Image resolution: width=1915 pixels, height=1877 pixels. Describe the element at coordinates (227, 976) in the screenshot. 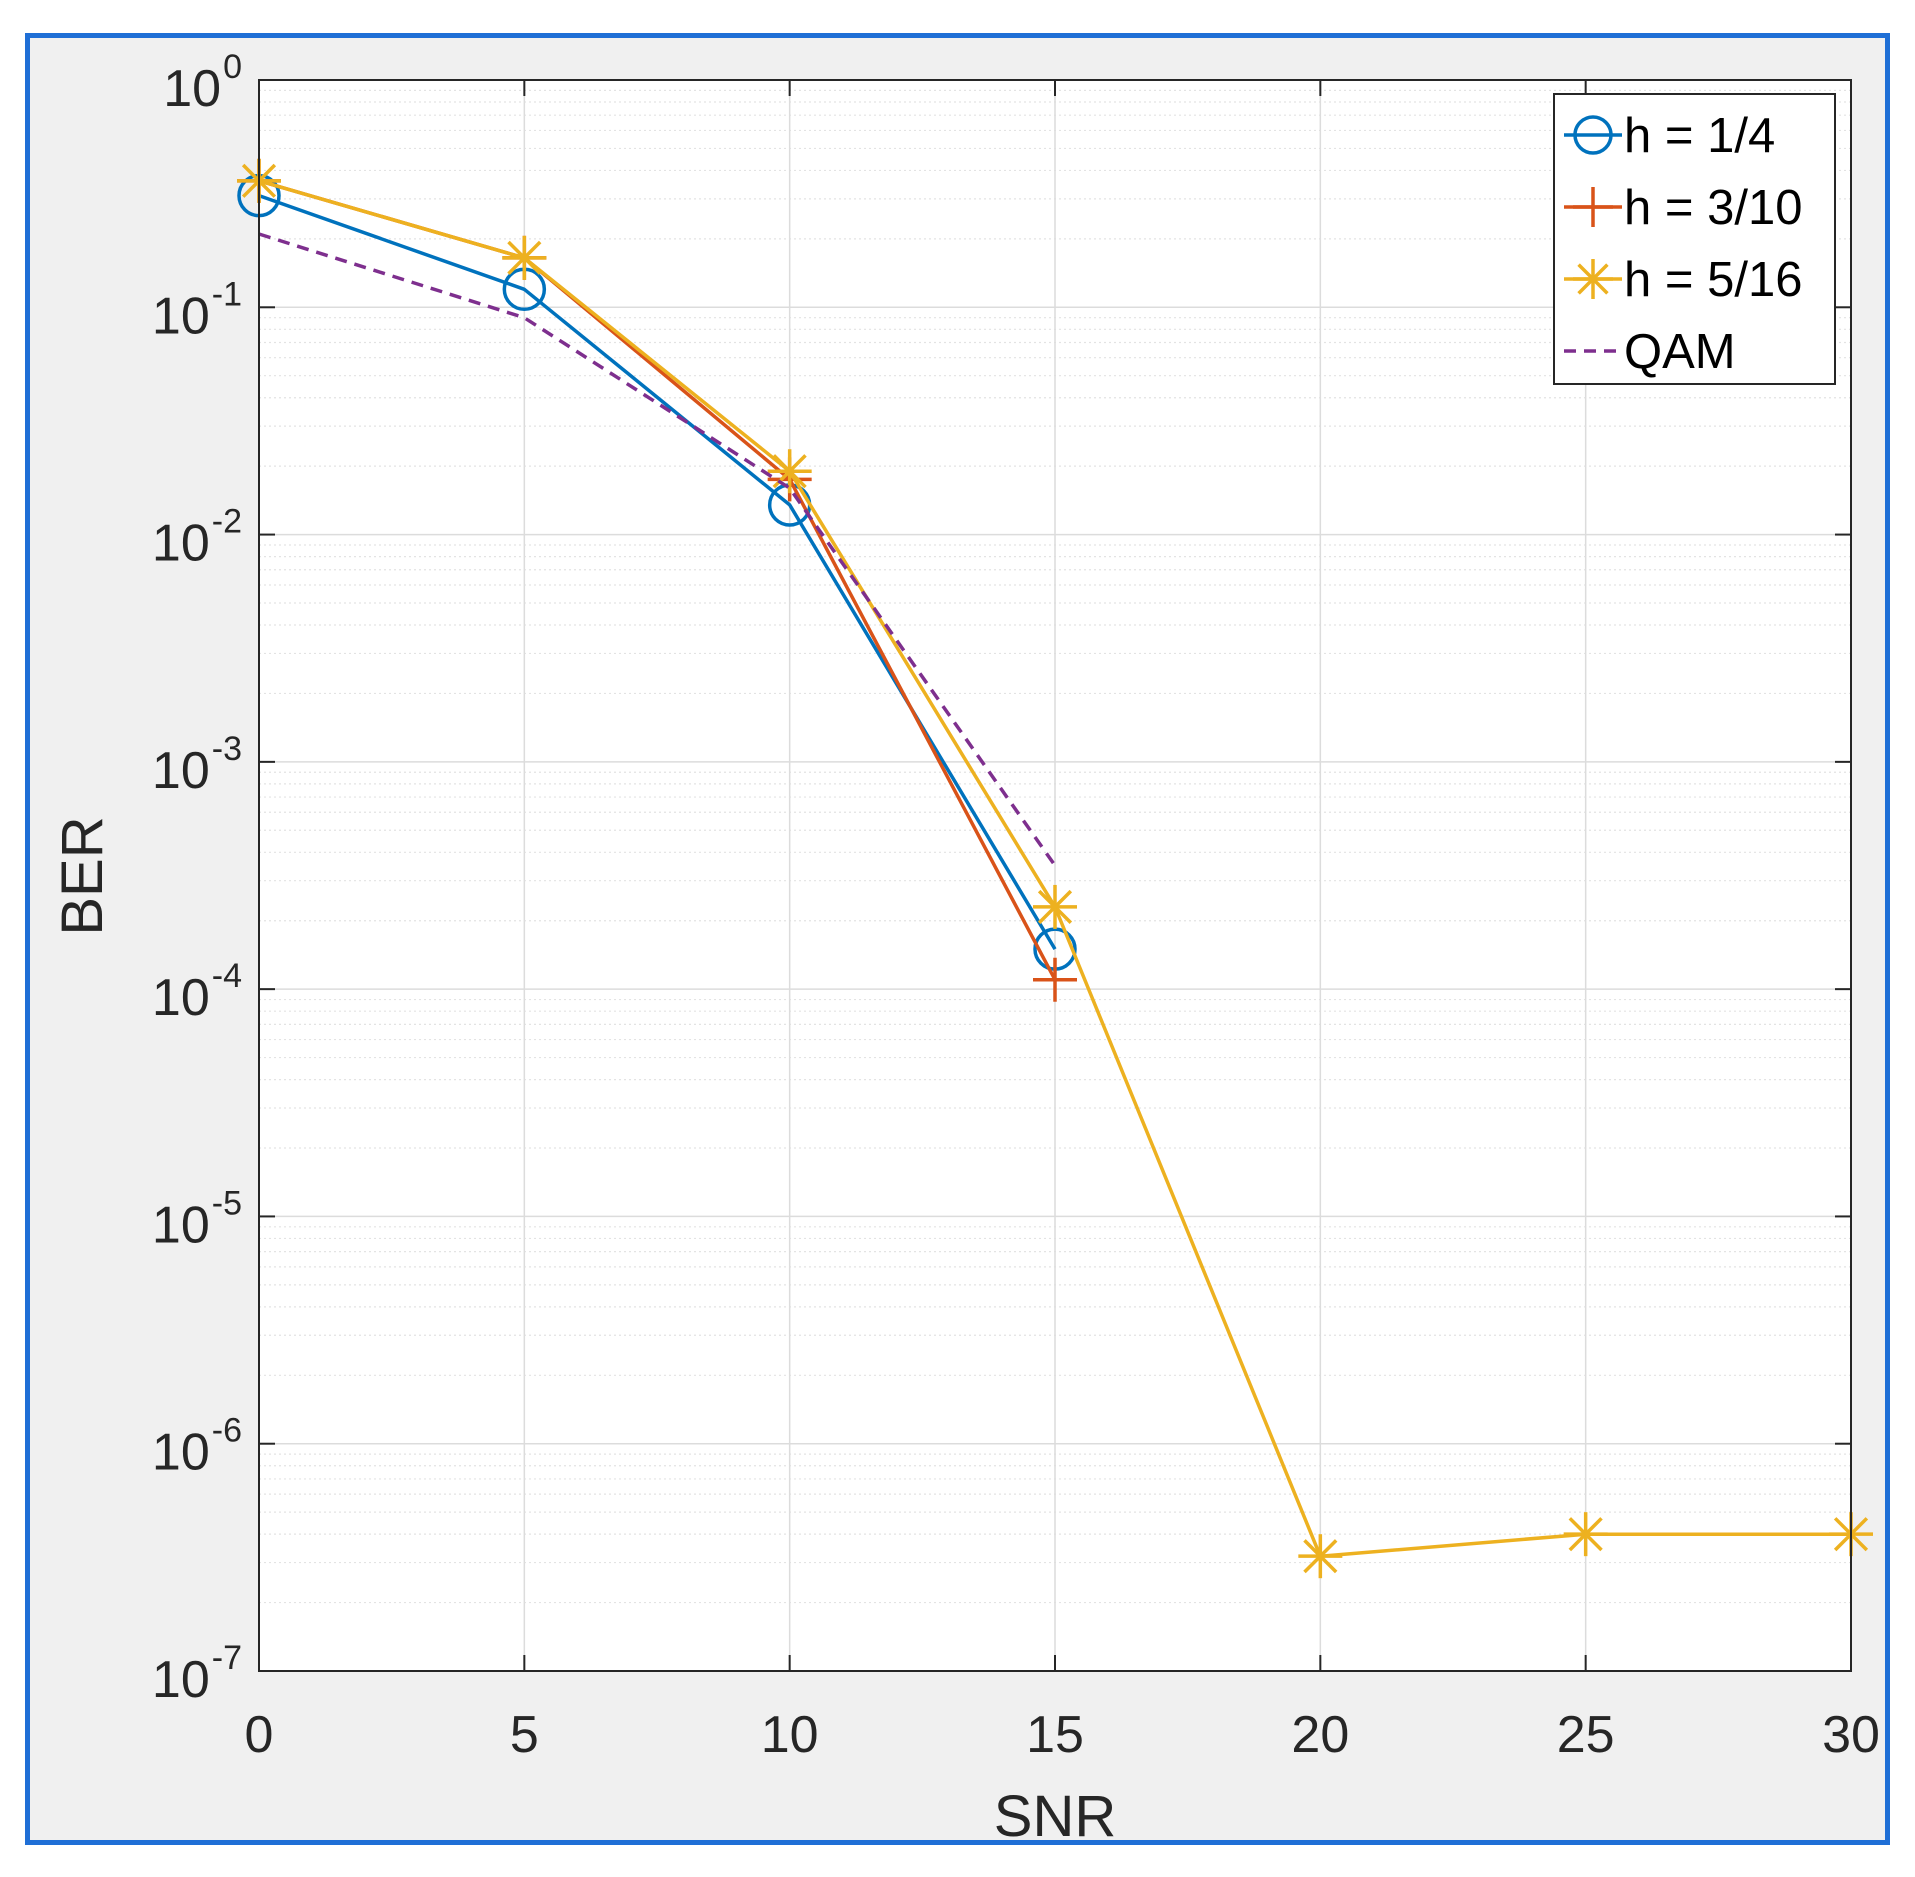

I see `y-tick-exponent: -4` at that location.